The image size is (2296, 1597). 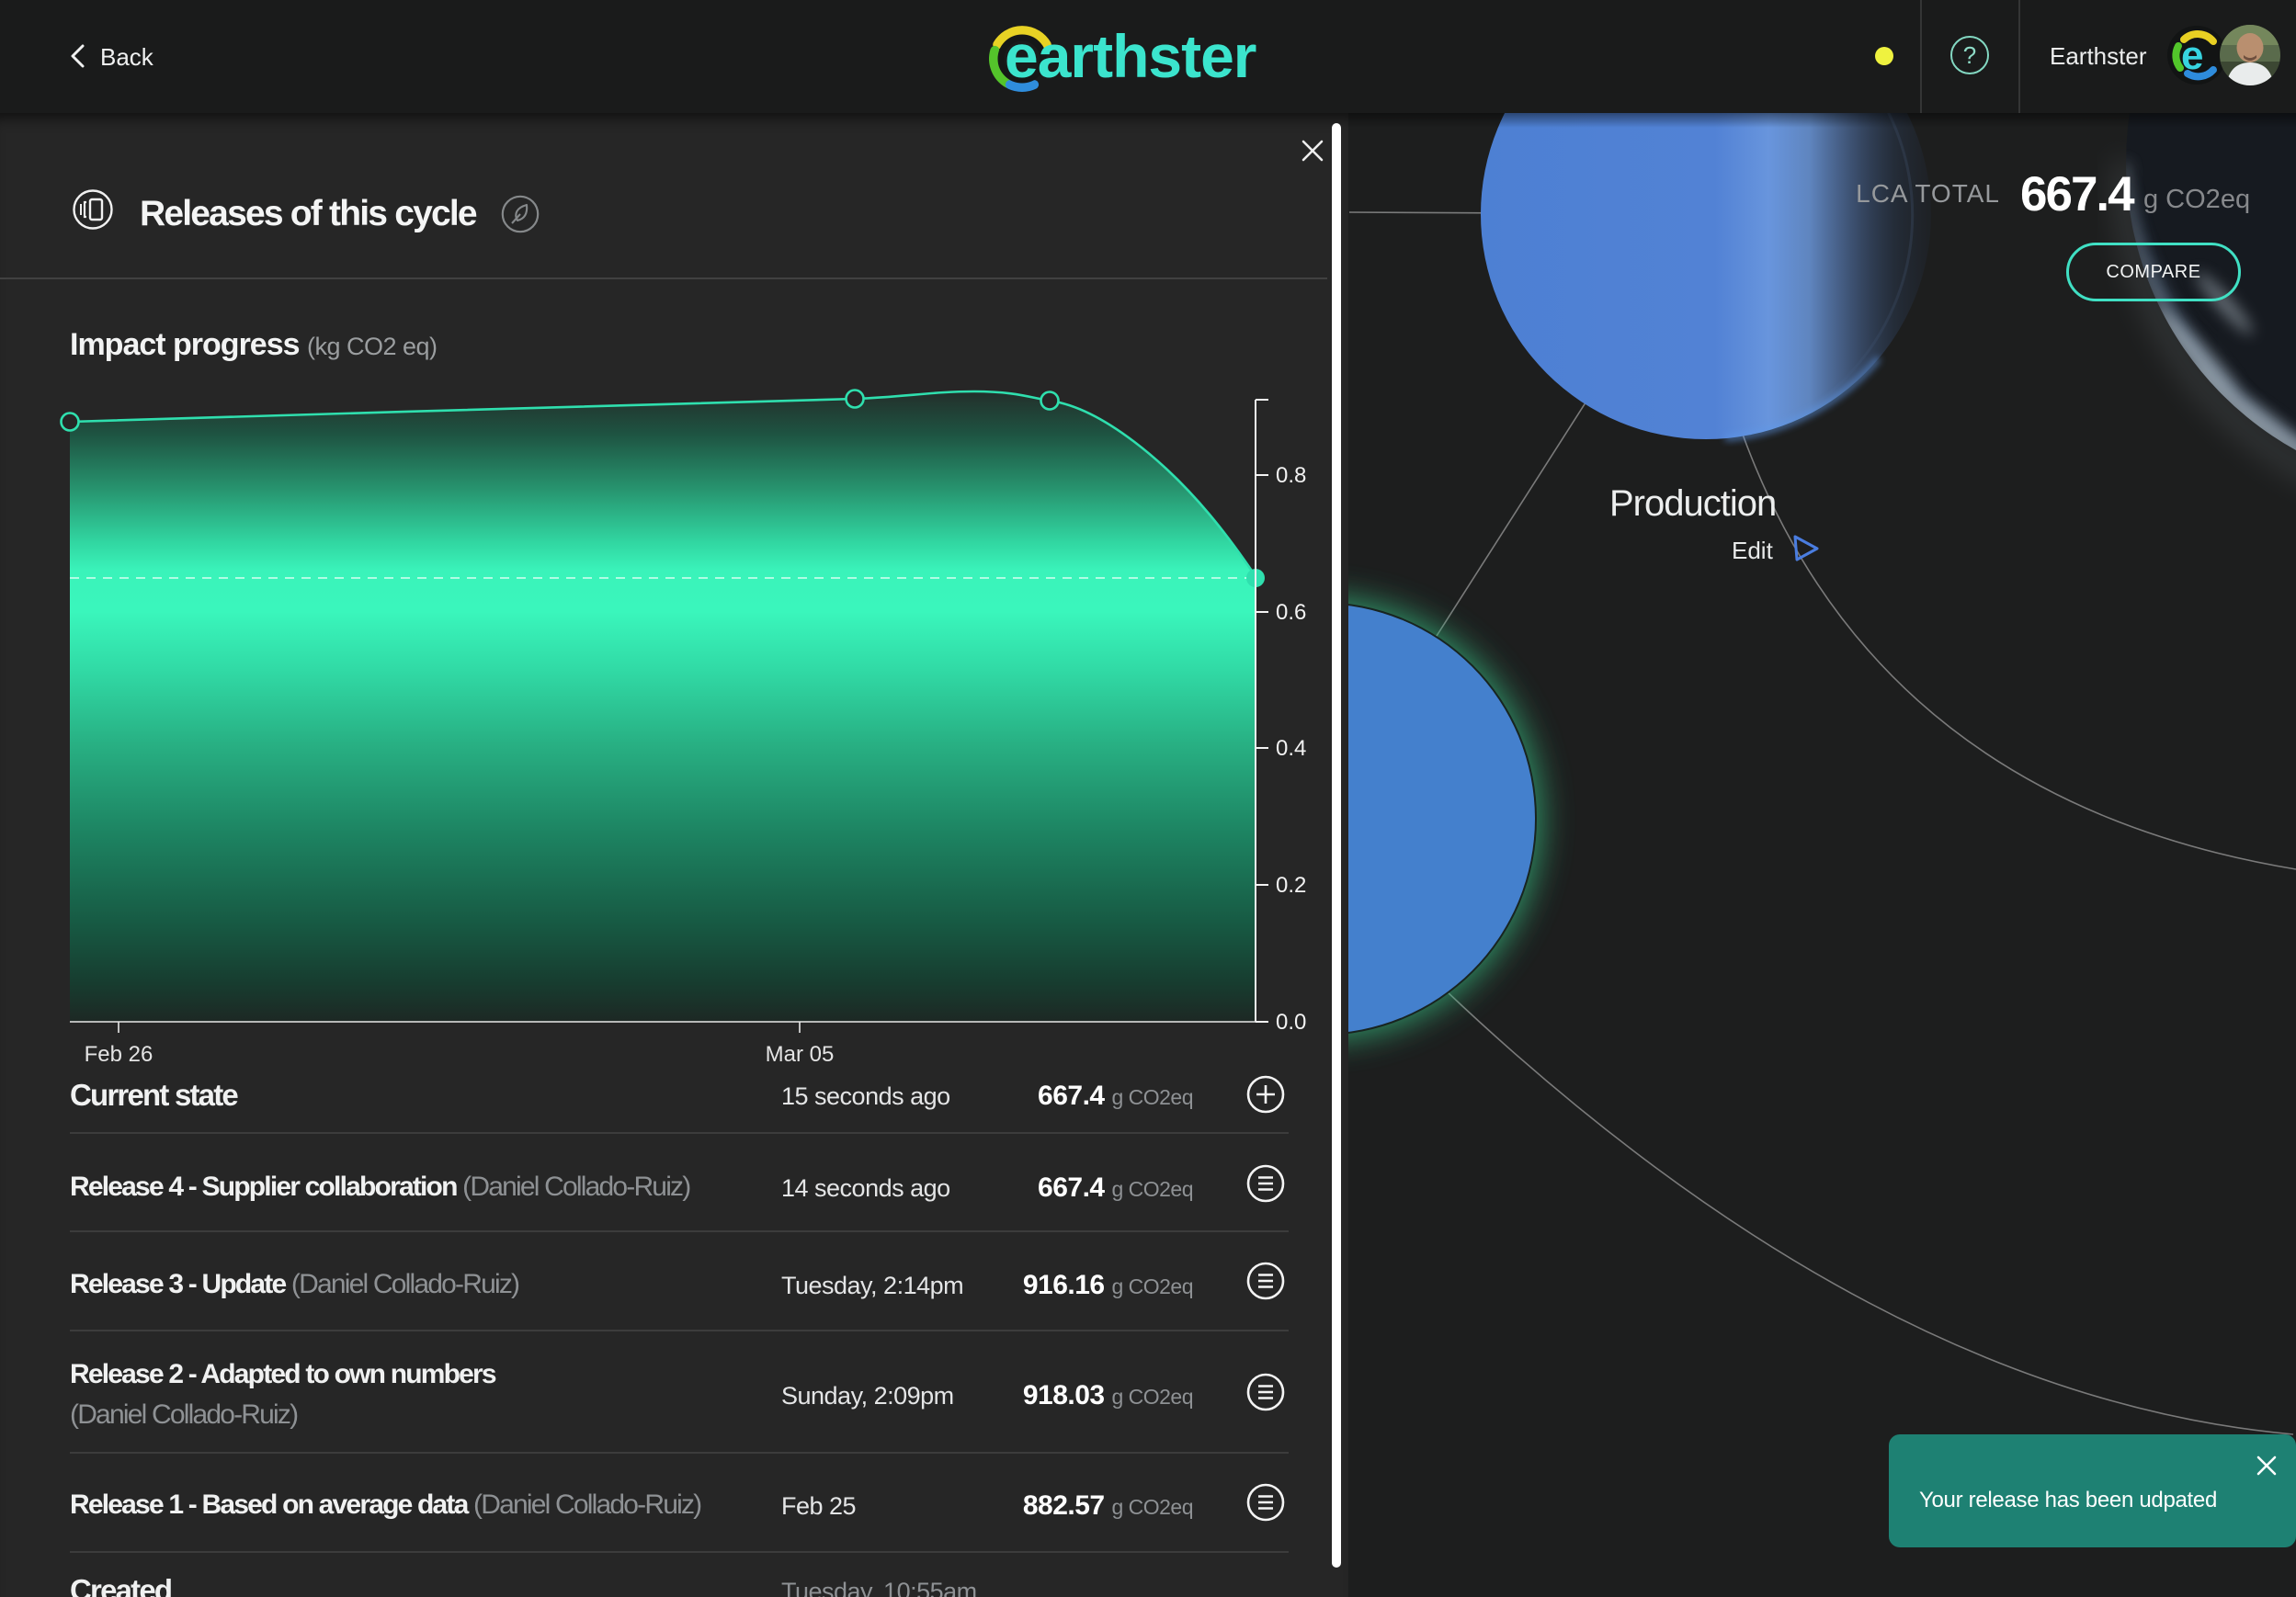 I want to click on svg-text: 0.8, so click(x=1291, y=475).